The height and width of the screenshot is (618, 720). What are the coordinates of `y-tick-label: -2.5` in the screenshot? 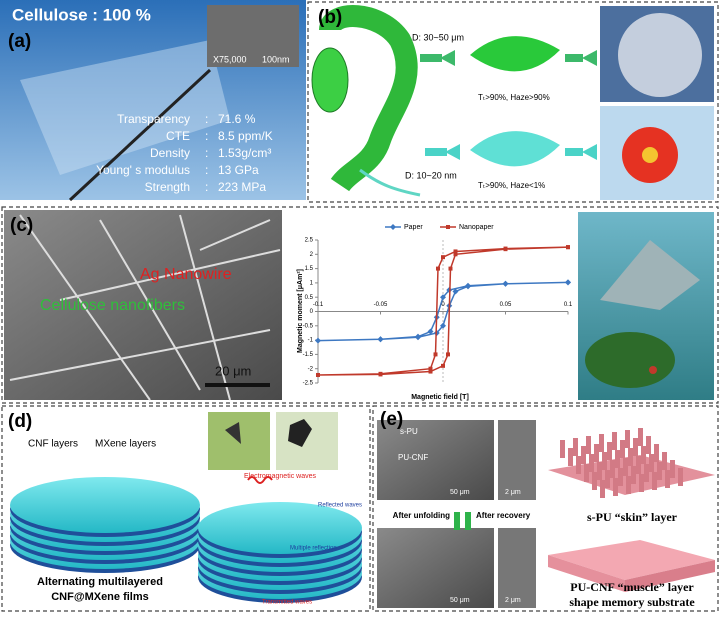 It's located at (308, 384).